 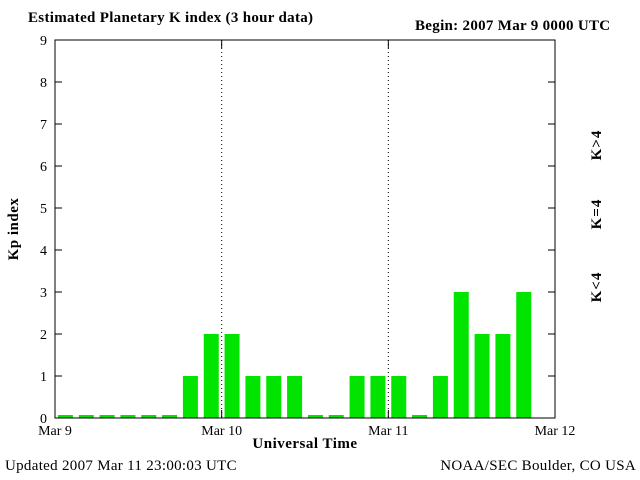 I want to click on y-tick-label: 8, so click(x=43, y=83).